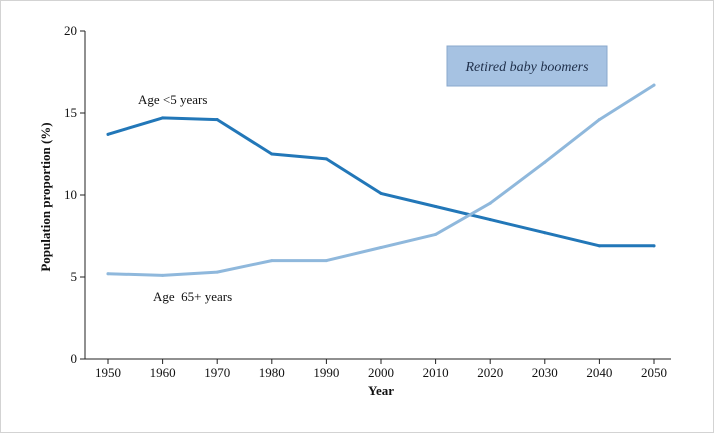 Image resolution: width=714 pixels, height=433 pixels. I want to click on callout-background, so click(527, 66).